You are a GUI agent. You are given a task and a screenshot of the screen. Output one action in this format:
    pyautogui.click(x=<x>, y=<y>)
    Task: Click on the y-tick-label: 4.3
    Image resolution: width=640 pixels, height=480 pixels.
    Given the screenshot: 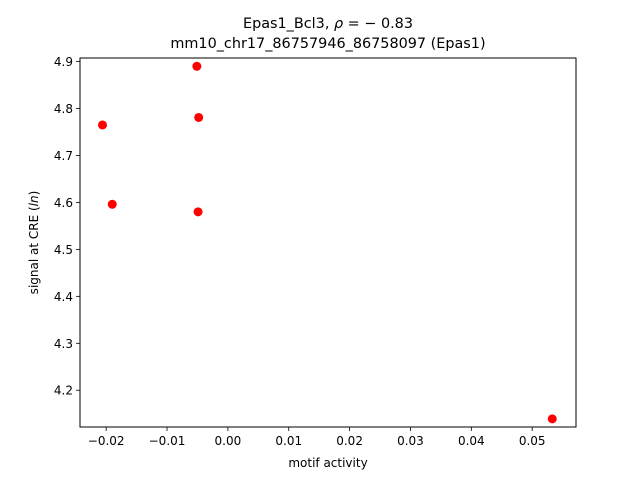 What is the action you would take?
    pyautogui.click(x=63, y=344)
    